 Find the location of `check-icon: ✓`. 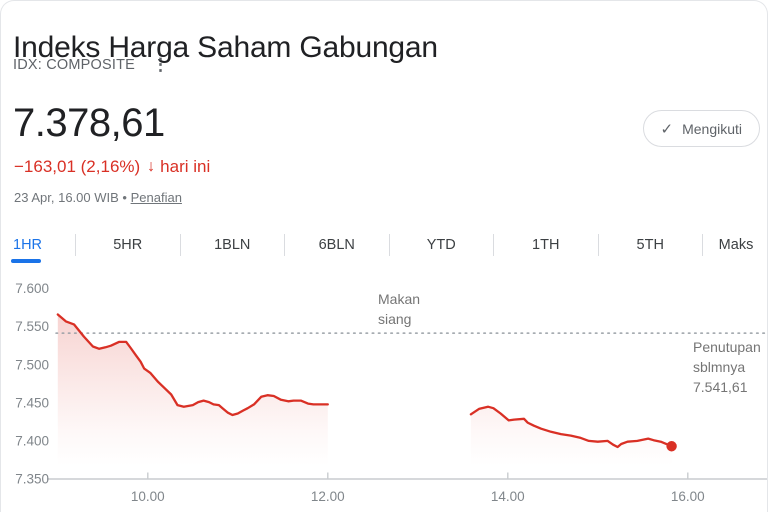

check-icon: ✓ is located at coordinates (667, 129).